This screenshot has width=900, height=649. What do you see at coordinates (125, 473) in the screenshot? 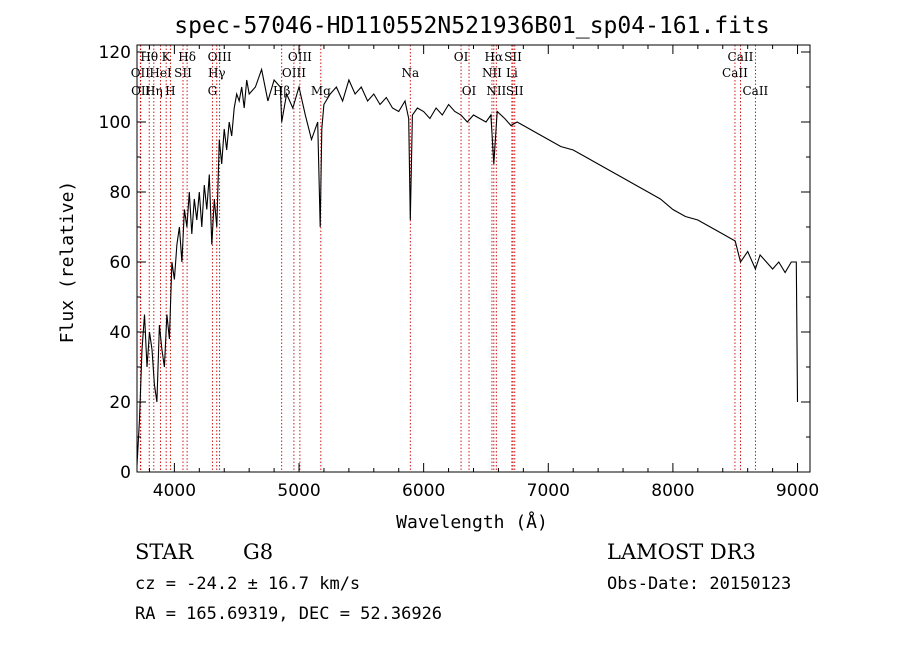
I see `y-tick-label: 0` at bounding box center [125, 473].